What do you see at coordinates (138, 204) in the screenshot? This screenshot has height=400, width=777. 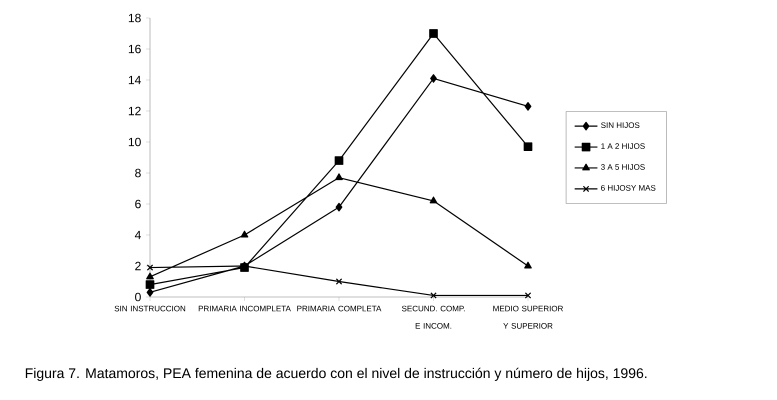 I see `y-tick-label: 6` at bounding box center [138, 204].